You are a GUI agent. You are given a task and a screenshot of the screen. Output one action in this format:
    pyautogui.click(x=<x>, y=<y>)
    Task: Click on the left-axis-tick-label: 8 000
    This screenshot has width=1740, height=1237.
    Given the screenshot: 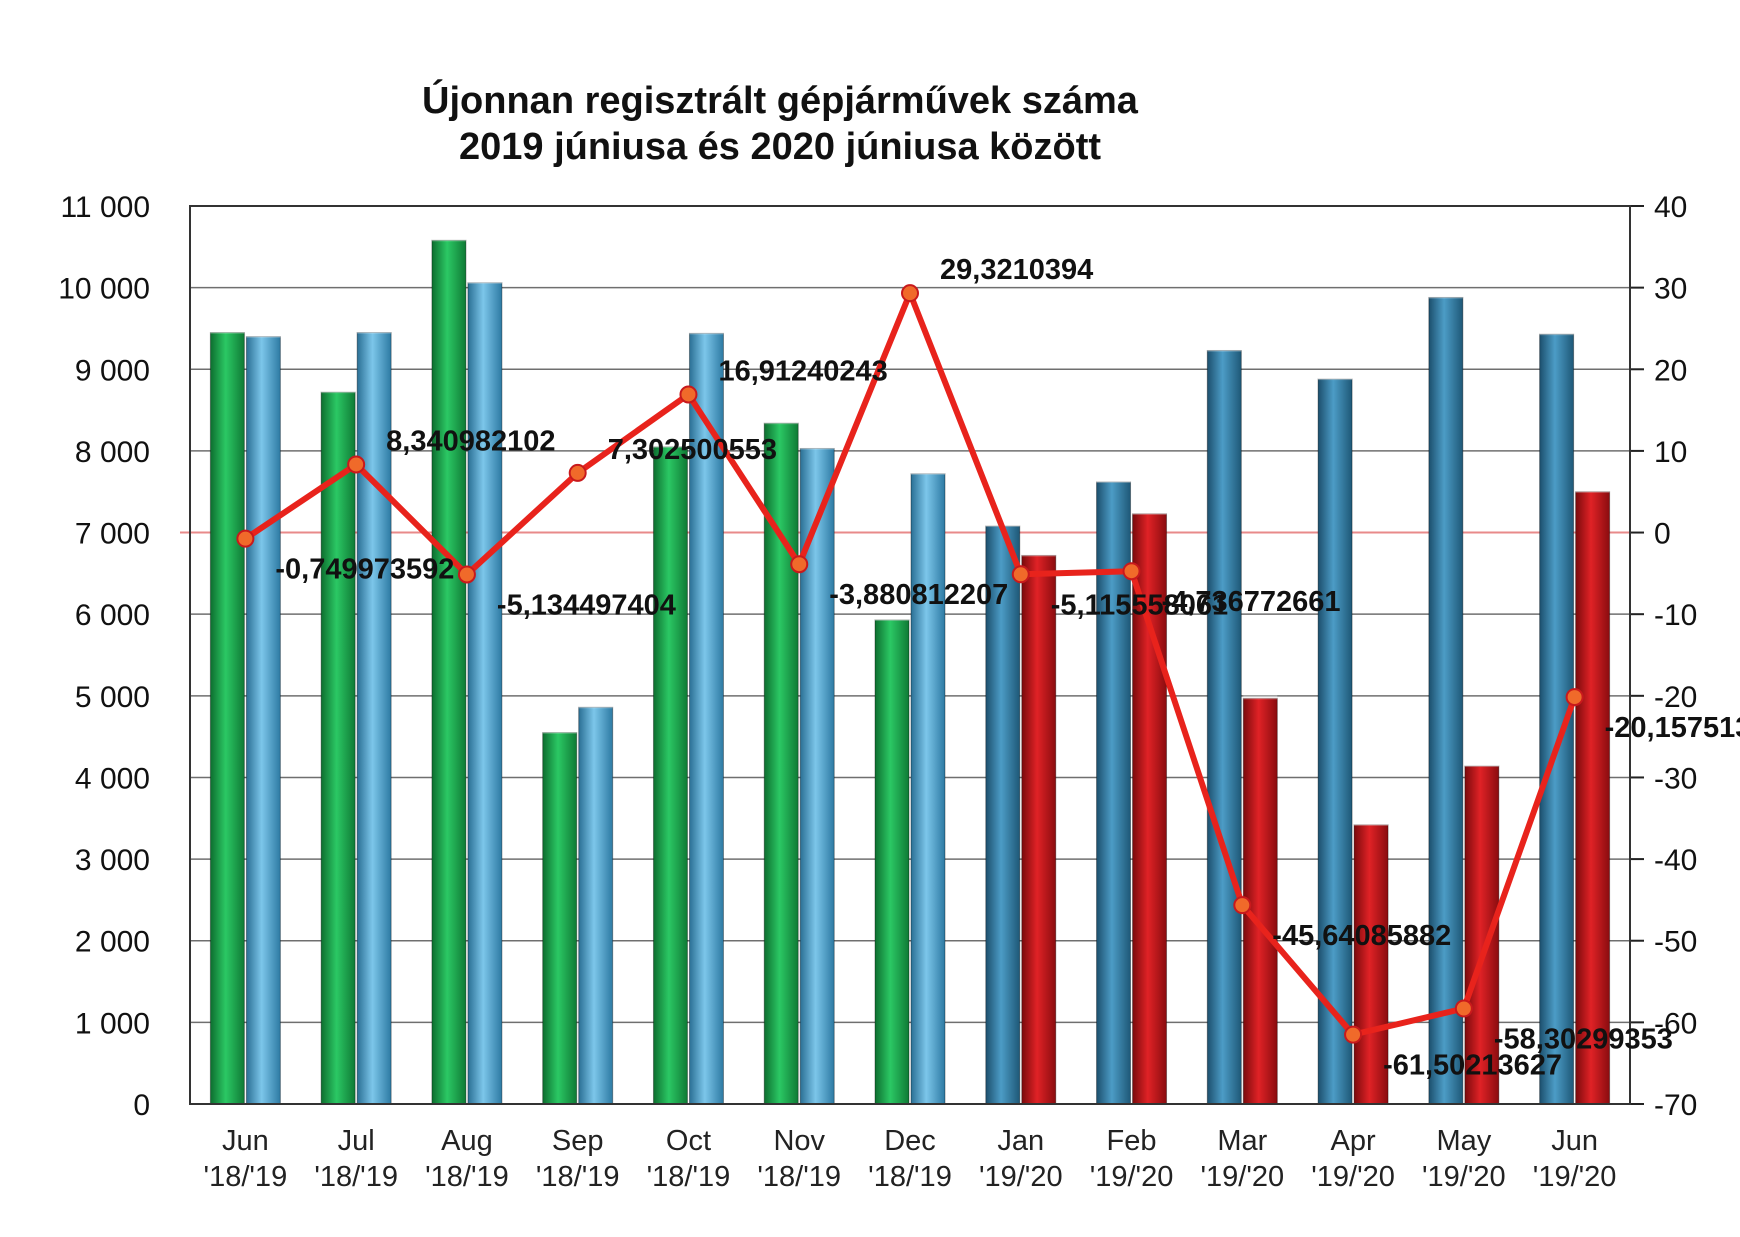 What is the action you would take?
    pyautogui.click(x=112, y=452)
    